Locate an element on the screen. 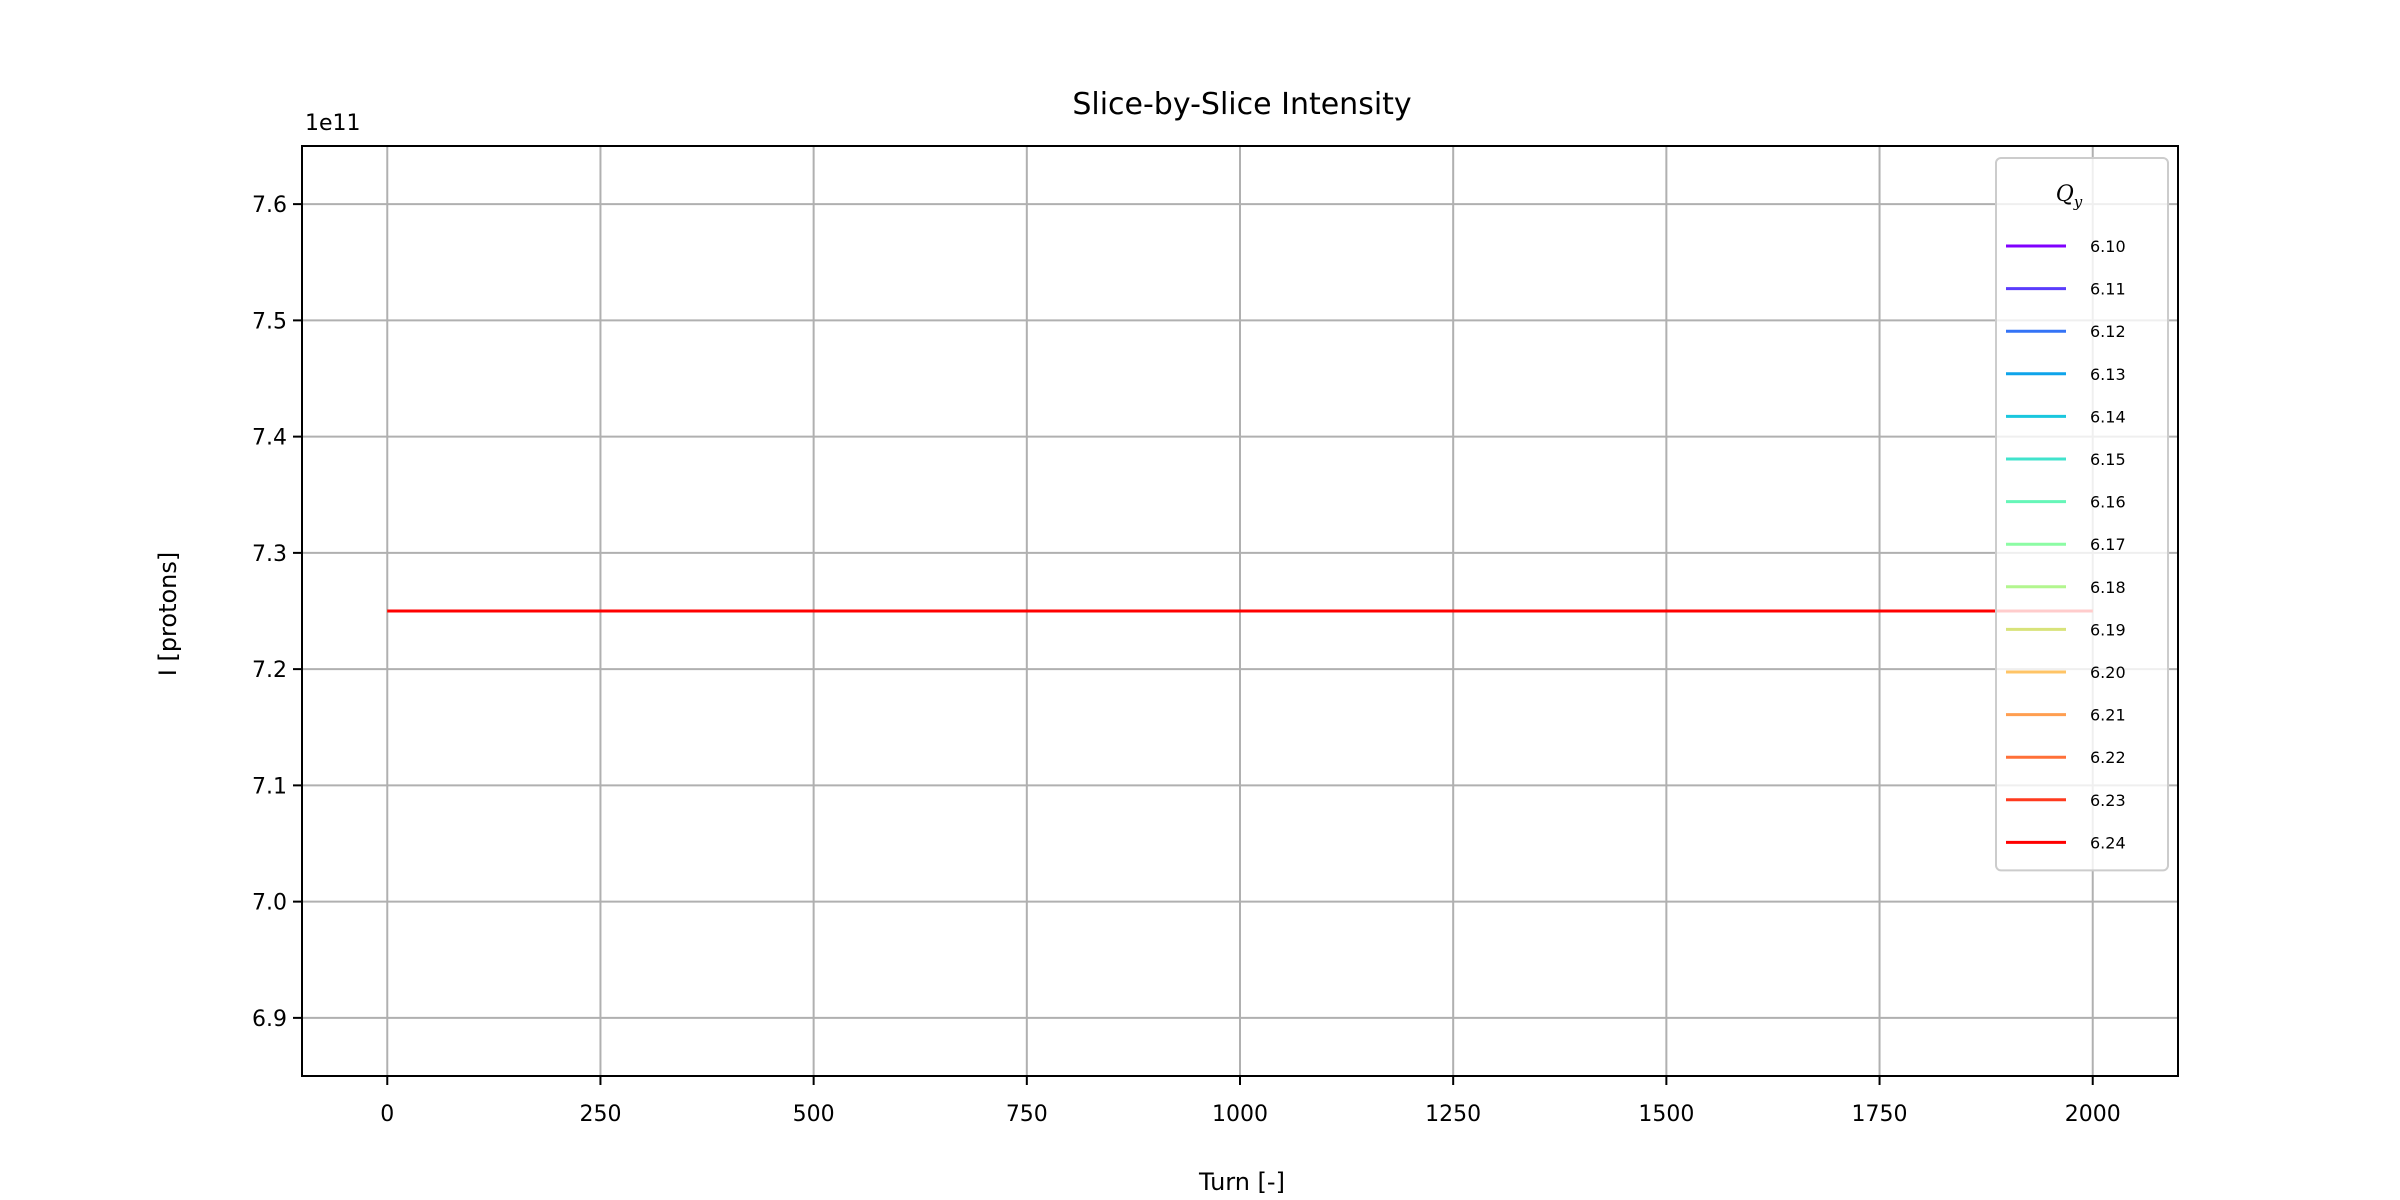 Image resolution: width=2400 pixels, height=1200 pixels. legend-label: 6.18 is located at coordinates (2108, 587).